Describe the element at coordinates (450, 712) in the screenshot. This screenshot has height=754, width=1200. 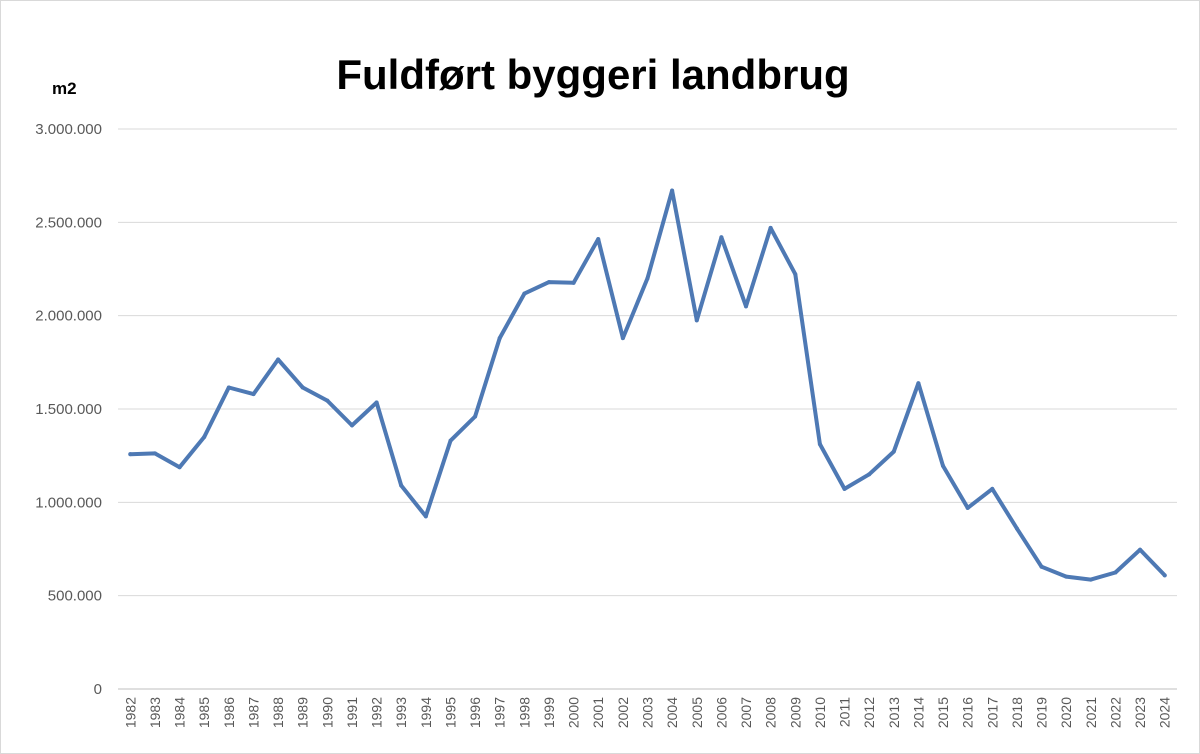
I see `x-tick-label: 1995` at that location.